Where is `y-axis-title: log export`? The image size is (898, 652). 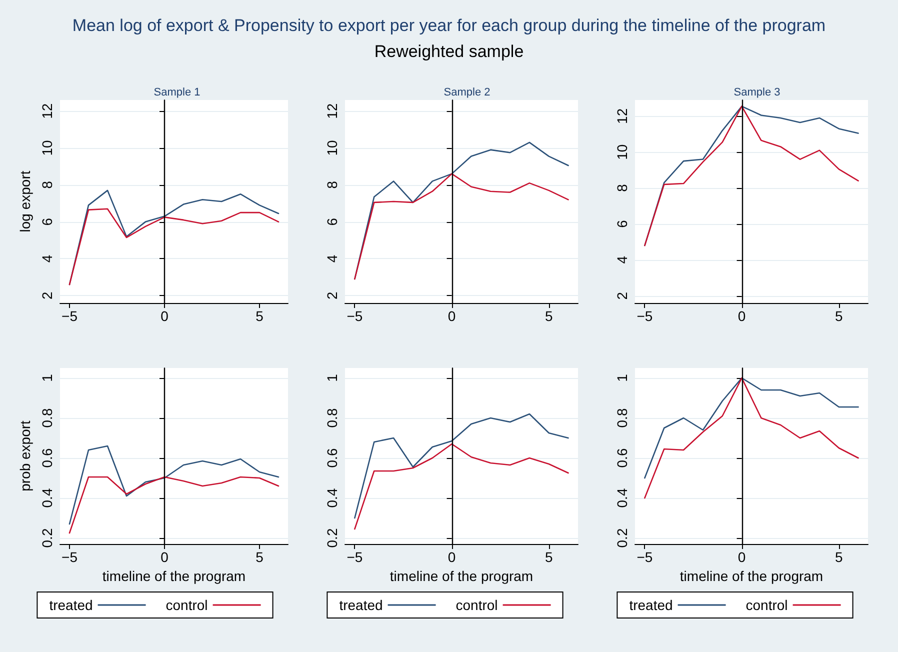
y-axis-title: log export is located at coordinates (25, 201).